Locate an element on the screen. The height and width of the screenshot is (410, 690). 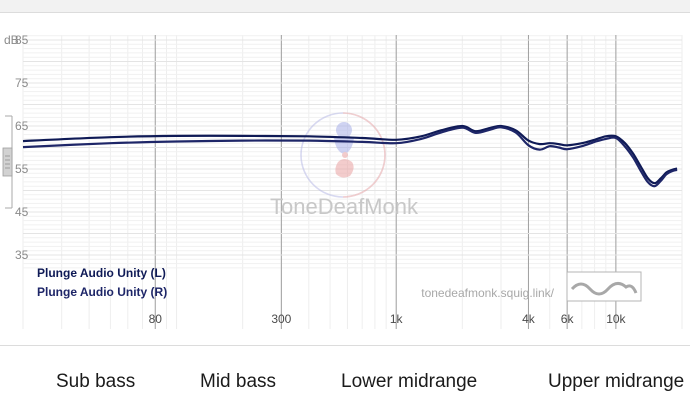
y-tick-label: 35 is located at coordinates (22, 255).